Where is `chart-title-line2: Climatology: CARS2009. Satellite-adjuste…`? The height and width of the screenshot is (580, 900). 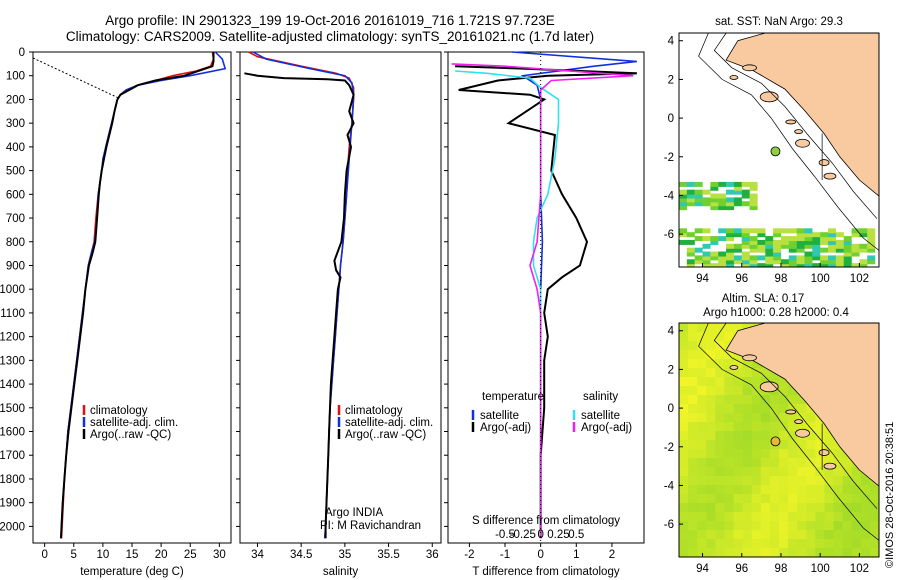 chart-title-line2: Climatology: CARS2009. Satellite-adjuste… is located at coordinates (330, 36).